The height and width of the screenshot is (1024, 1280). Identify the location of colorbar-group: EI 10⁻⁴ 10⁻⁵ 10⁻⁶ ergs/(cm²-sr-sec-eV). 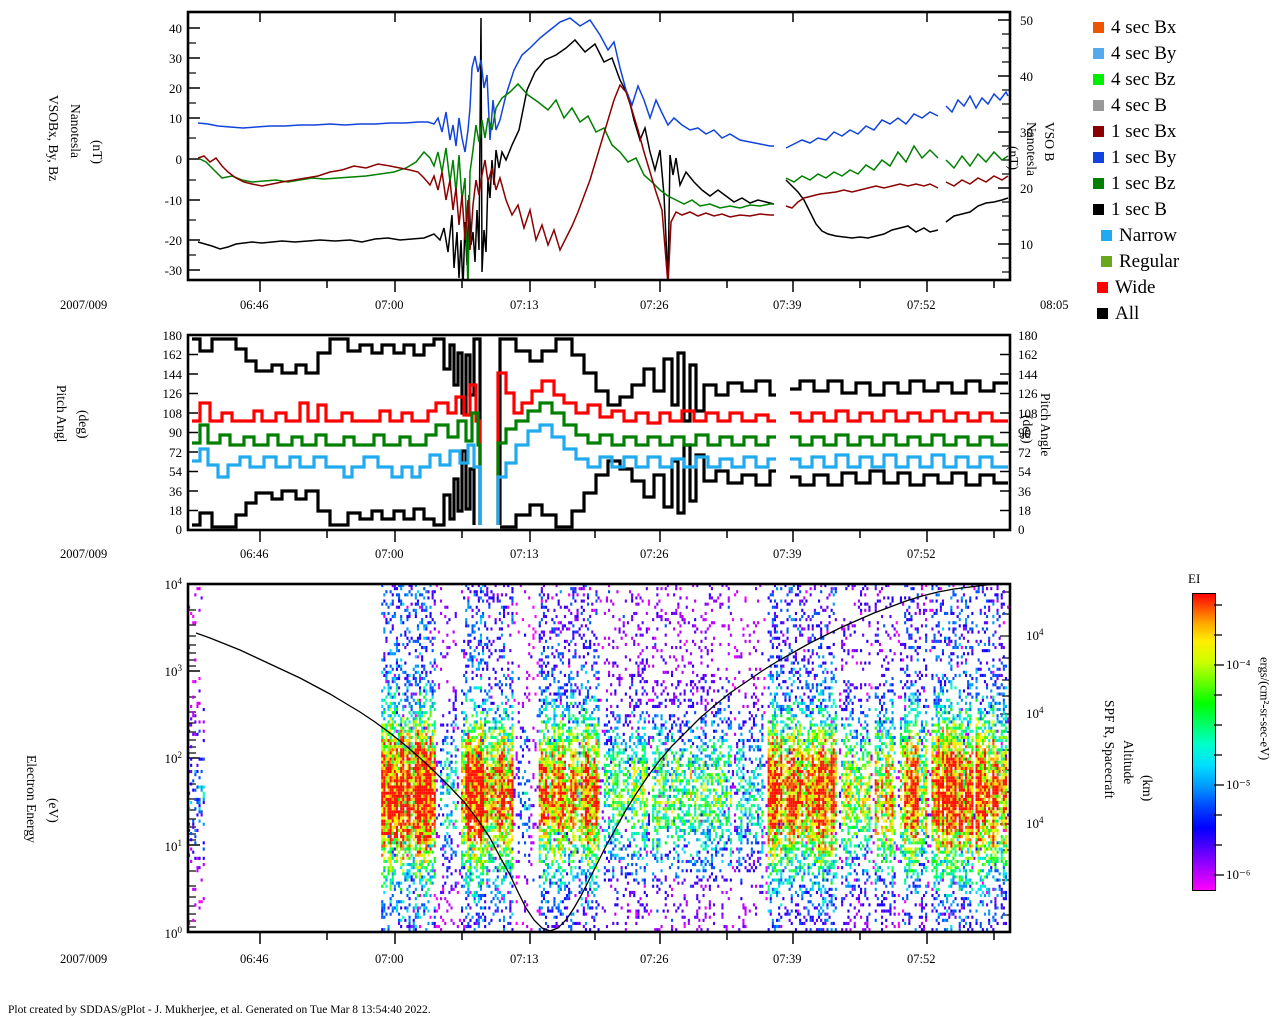
(1230, 750).